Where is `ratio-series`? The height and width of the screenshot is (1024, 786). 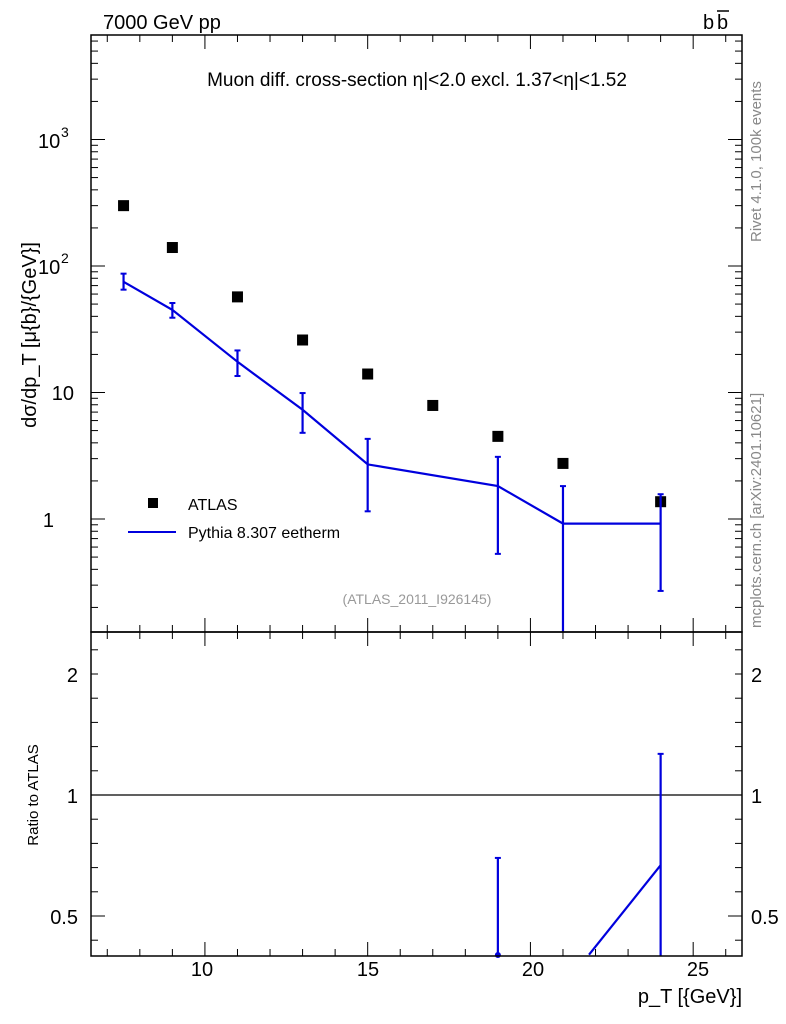
ratio-series is located at coordinates (579, 855).